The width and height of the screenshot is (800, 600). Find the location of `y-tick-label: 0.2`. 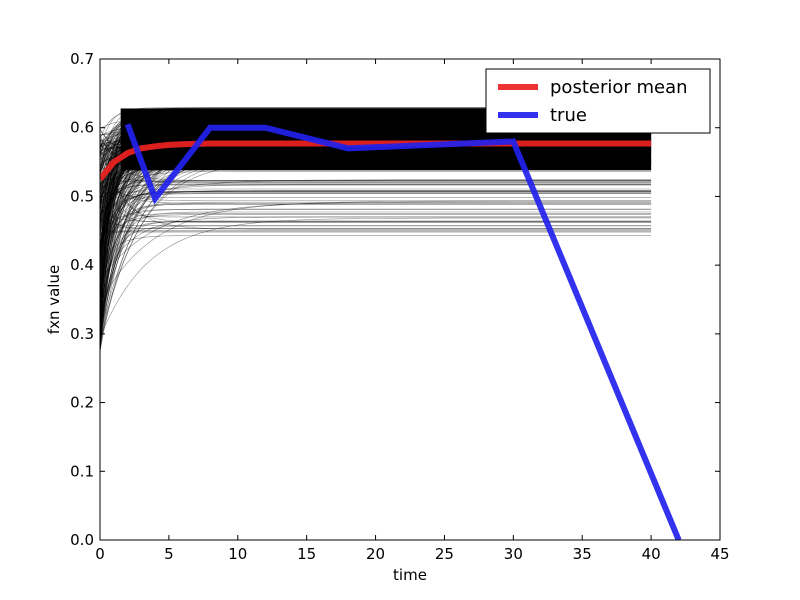

y-tick-label: 0.2 is located at coordinates (82, 403).